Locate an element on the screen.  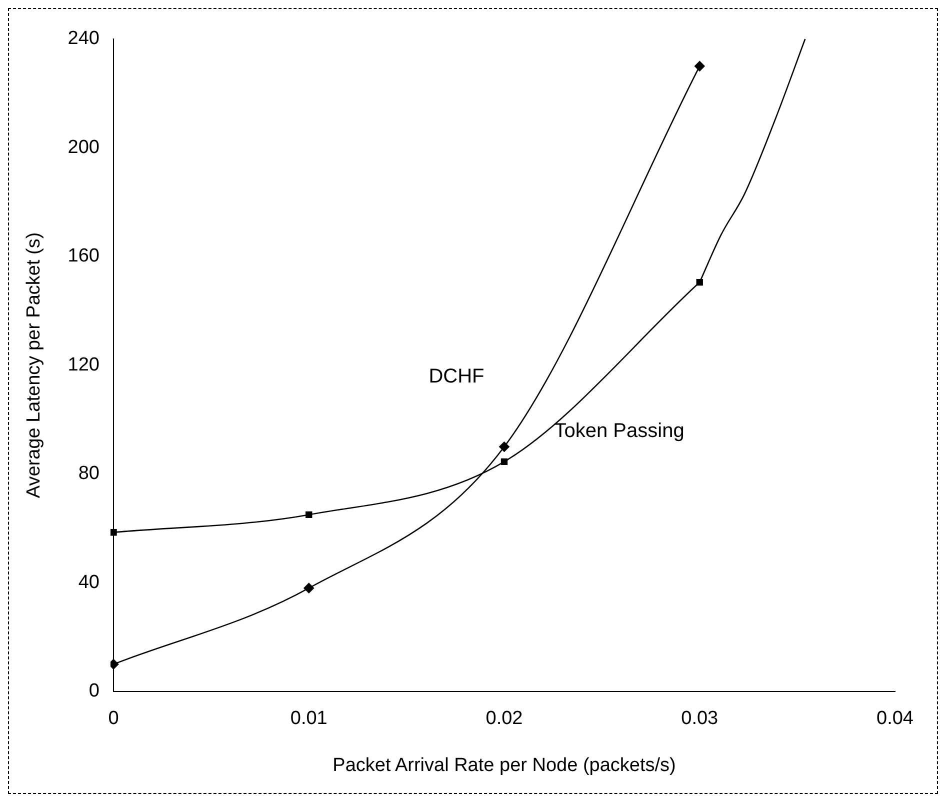
y-tick-label: 80 is located at coordinates (89, 473).